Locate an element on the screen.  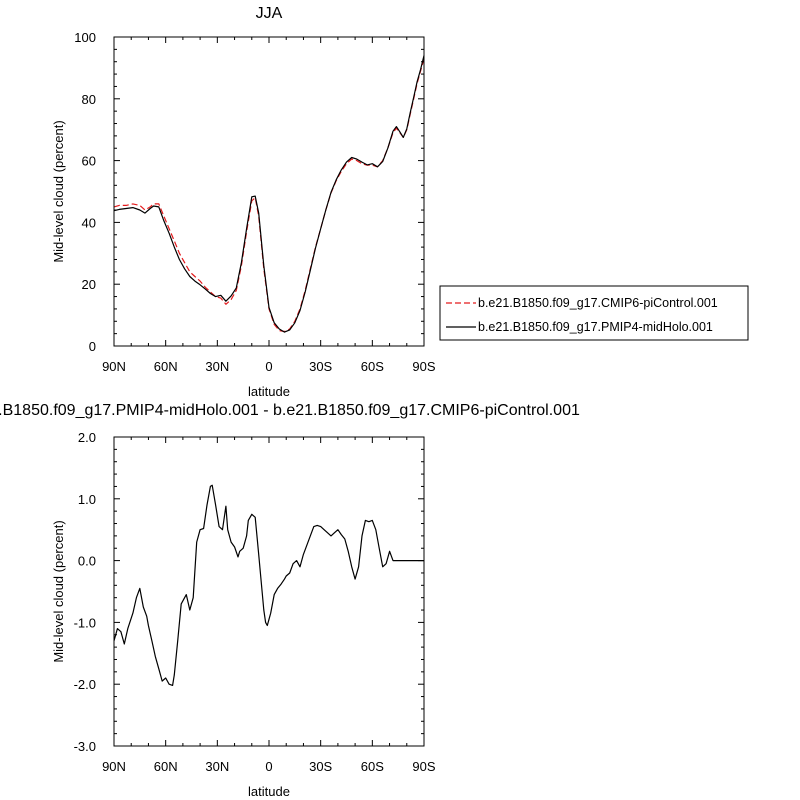
y-tick-label: 80 is located at coordinates (89, 99).